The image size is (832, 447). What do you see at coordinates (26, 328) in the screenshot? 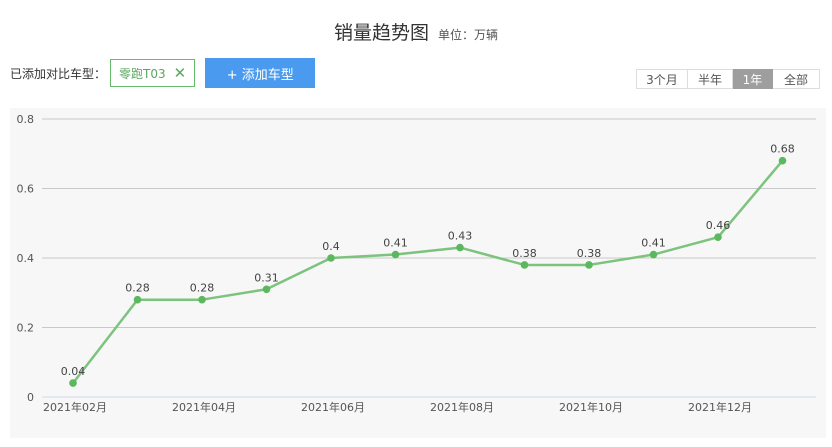
I see `y-tick-label: 0.2` at bounding box center [26, 328].